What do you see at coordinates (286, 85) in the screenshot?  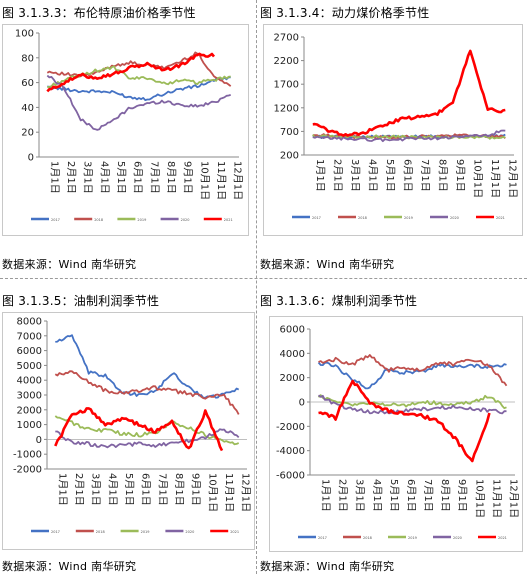 I see `y-tick-label: 1700` at bounding box center [286, 85].